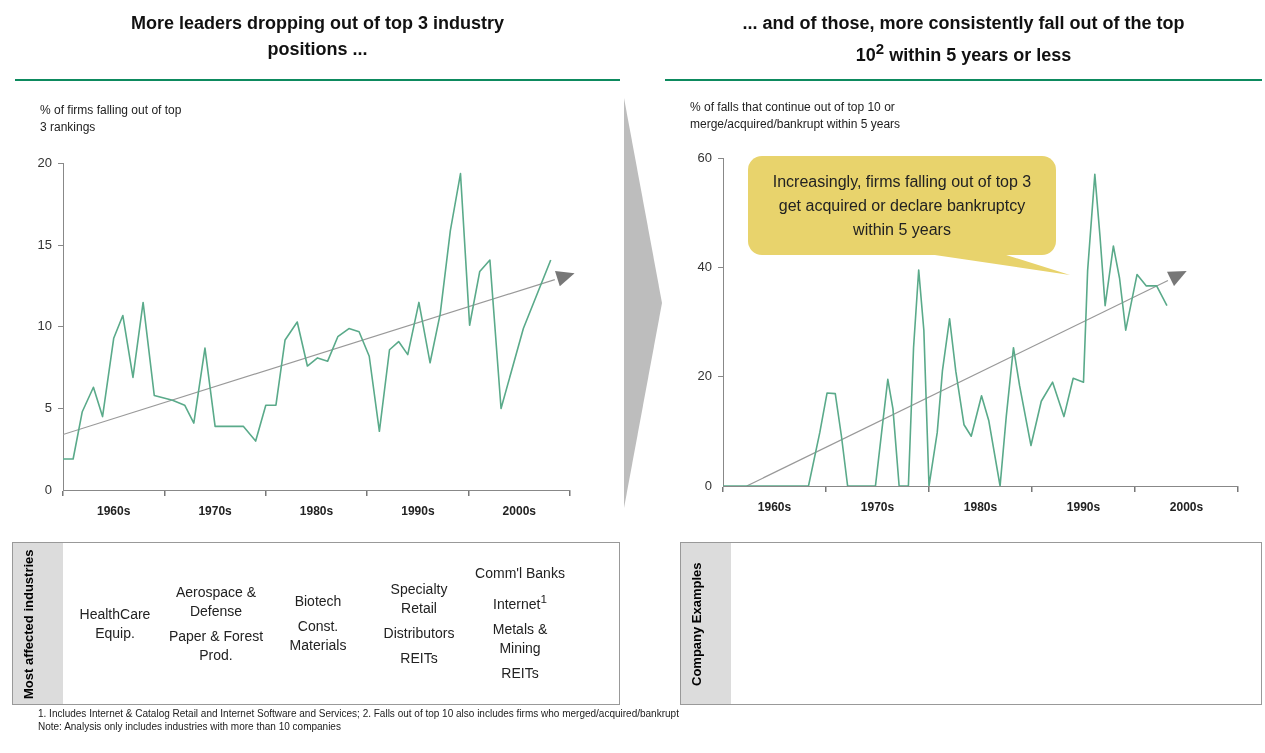 This screenshot has height=753, width=1265. What do you see at coordinates (28, 623) in the screenshot?
I see `text: Most affected industries` at bounding box center [28, 623].